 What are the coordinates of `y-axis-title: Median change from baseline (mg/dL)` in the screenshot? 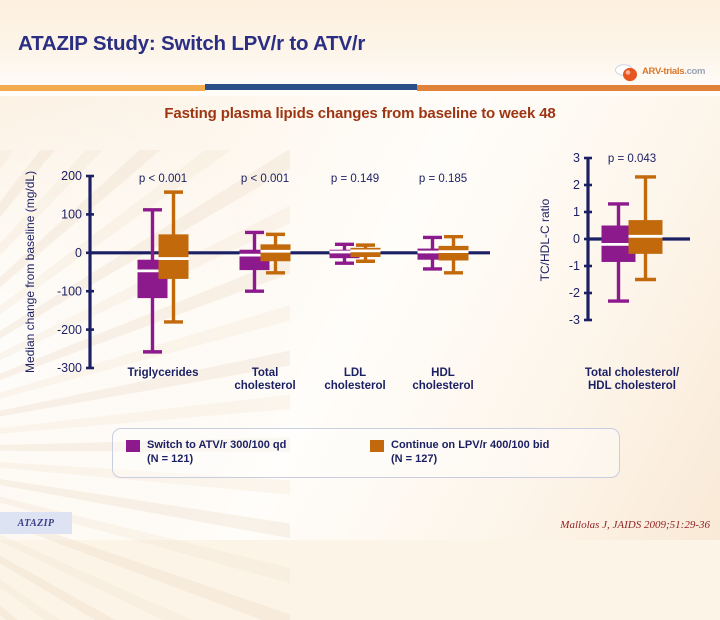 It's located at (30, 272).